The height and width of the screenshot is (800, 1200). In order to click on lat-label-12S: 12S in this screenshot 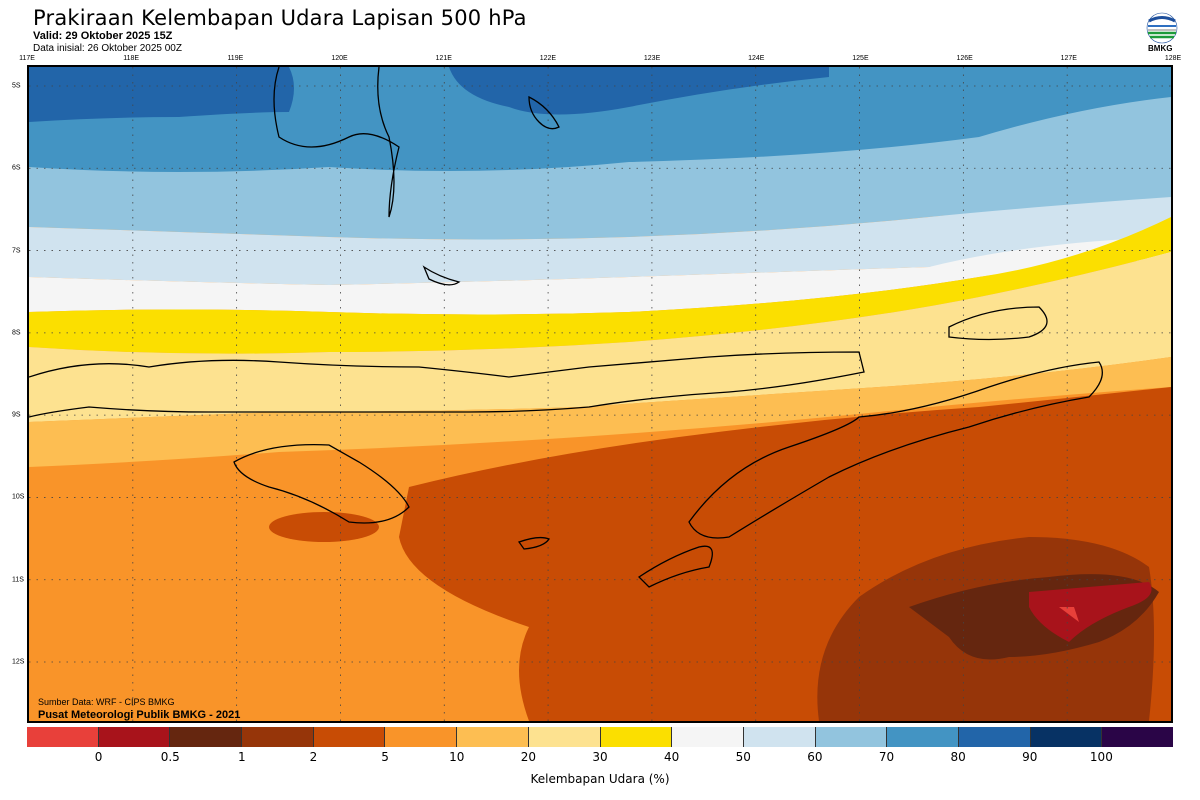, I will do `click(18, 662)`.